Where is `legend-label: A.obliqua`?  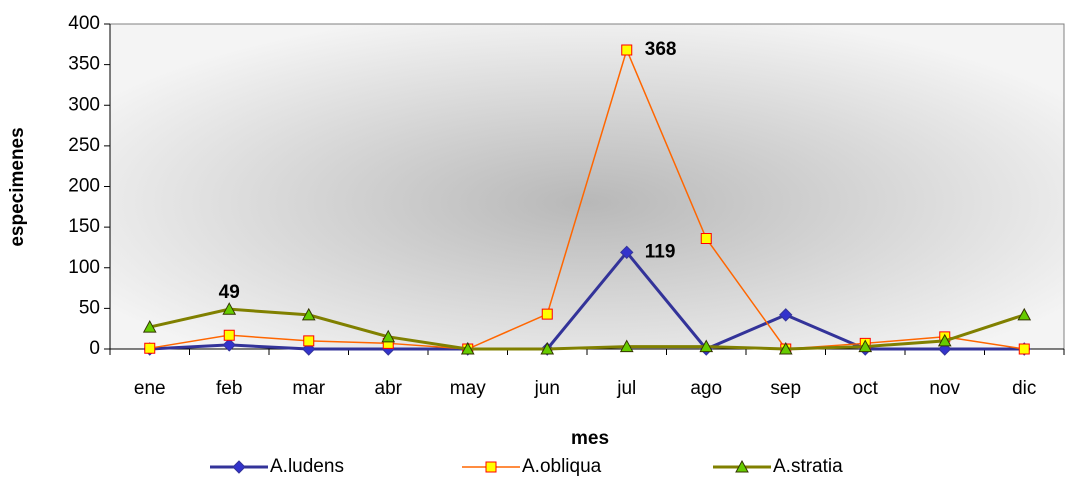 legend-label: A.obliqua is located at coordinates (562, 466).